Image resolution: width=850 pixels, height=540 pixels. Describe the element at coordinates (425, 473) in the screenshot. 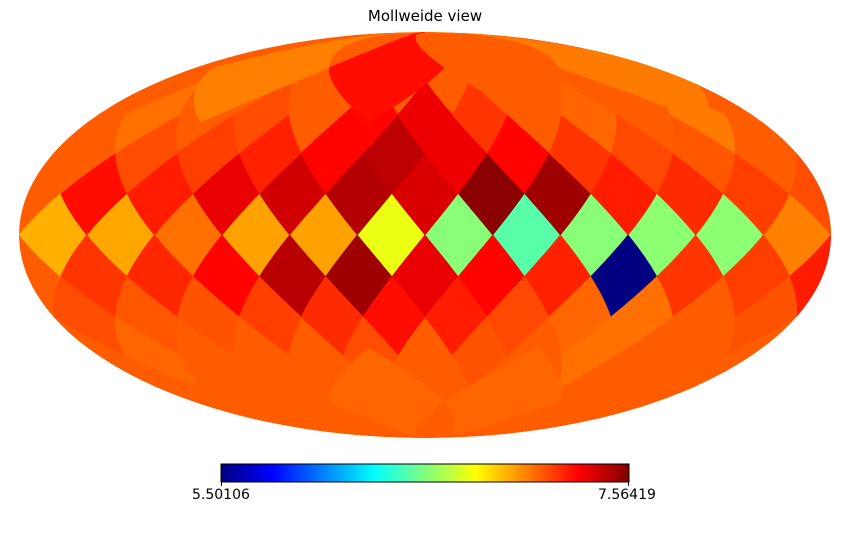

I see `colorbar` at that location.